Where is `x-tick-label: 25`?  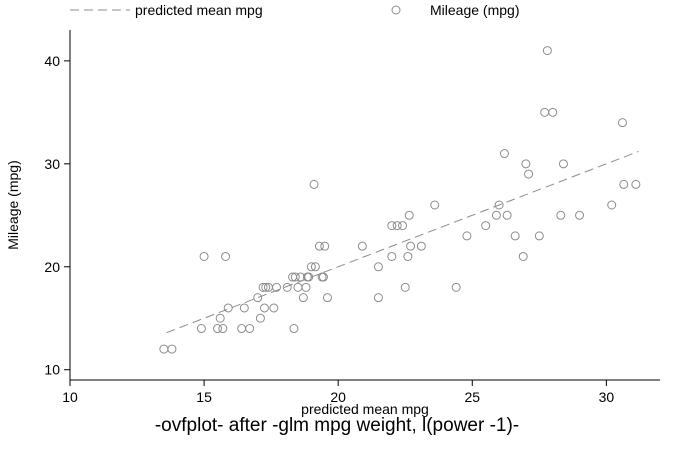
x-tick-label: 25 is located at coordinates (472, 397).